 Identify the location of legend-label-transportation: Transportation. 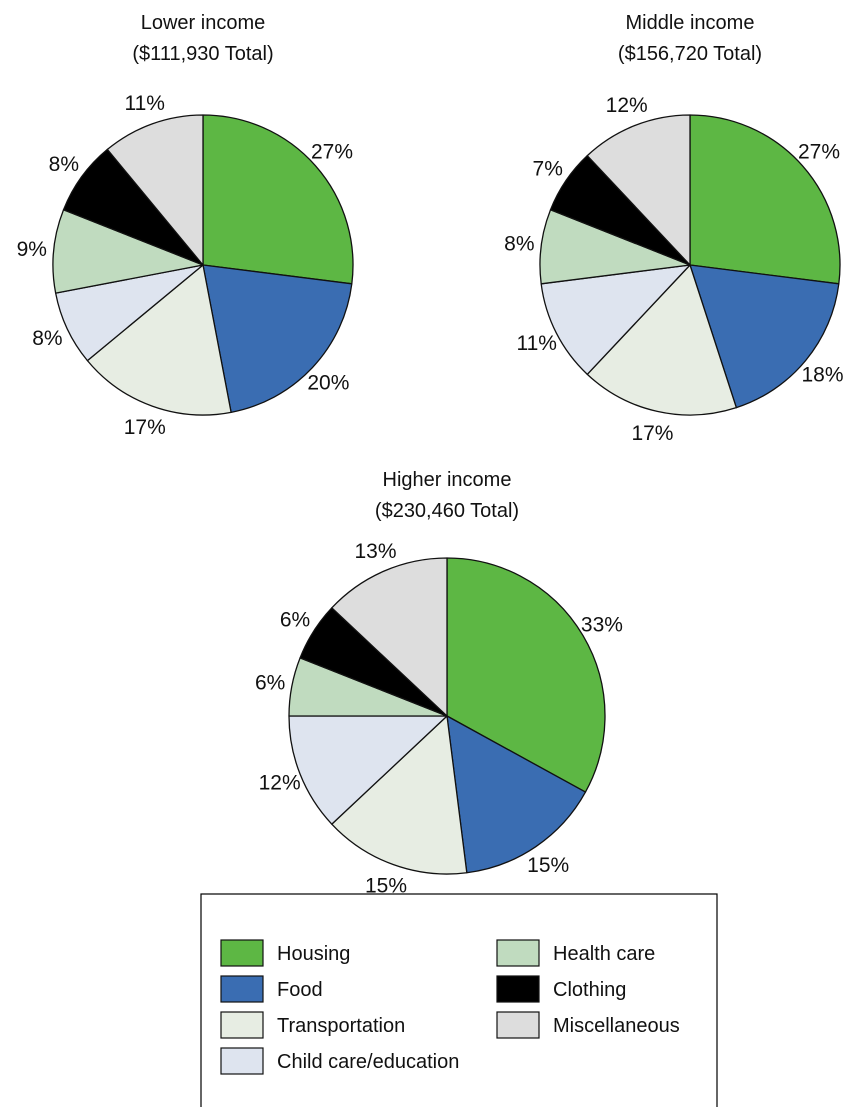
(341, 1026).